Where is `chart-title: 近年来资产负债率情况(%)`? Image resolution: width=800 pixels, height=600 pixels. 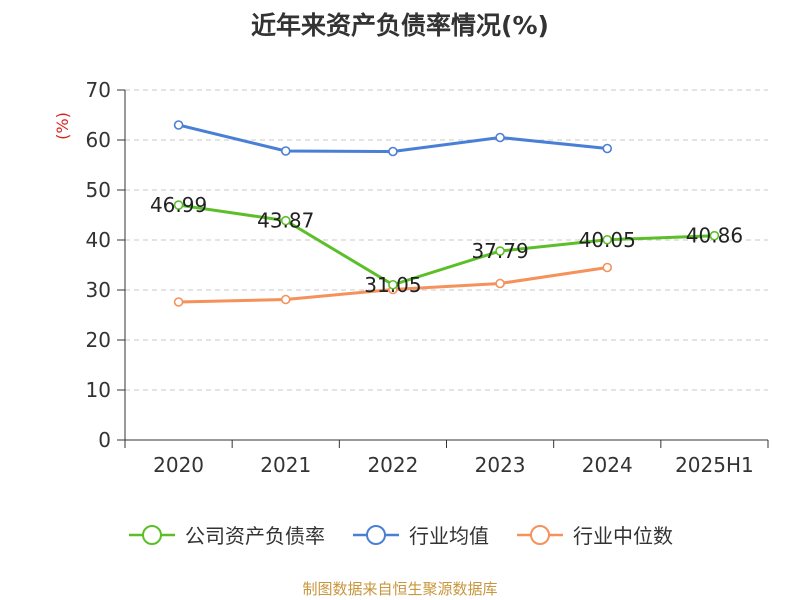
chart-title: 近年来资产负债率情况(%) is located at coordinates (400, 25).